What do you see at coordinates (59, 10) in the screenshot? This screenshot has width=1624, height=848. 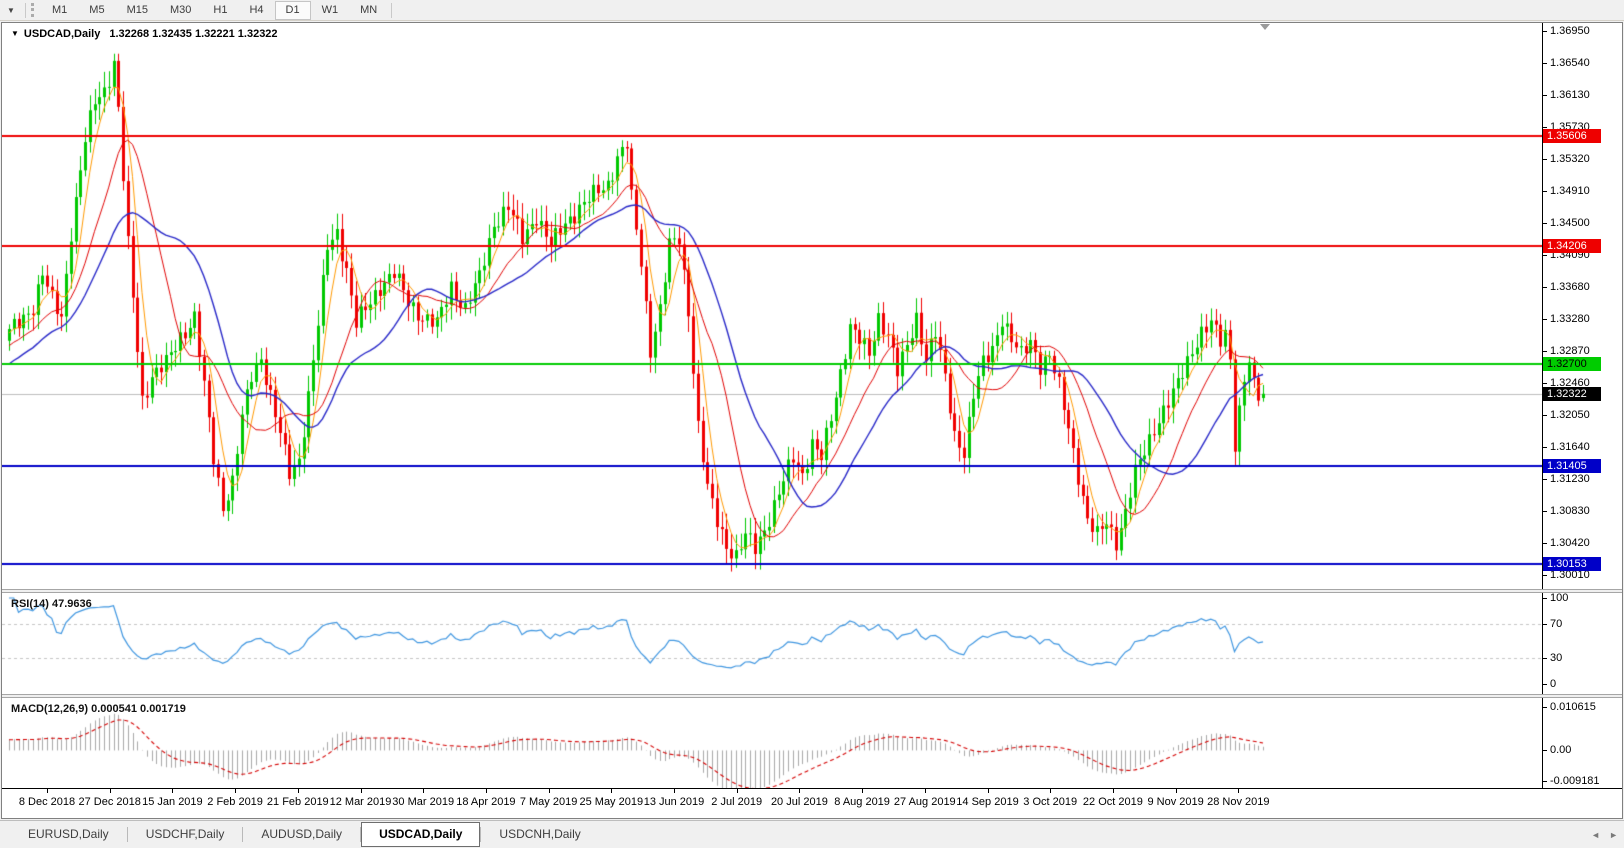 I see `timeframe-button-m1: M1` at bounding box center [59, 10].